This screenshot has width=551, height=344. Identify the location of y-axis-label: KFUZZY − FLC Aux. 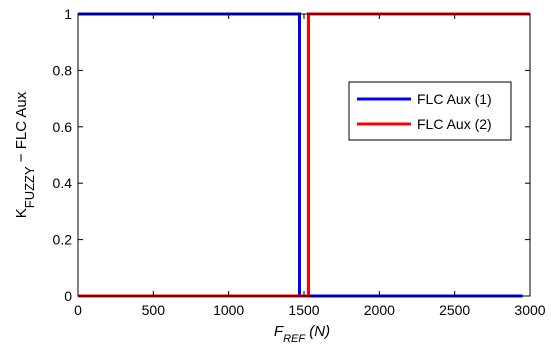
(25, 154).